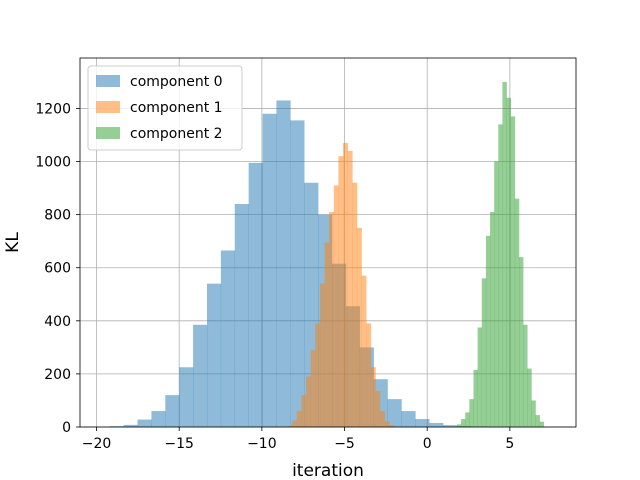 The image size is (640, 480). What do you see at coordinates (176, 134) in the screenshot?
I see `legend-label: component 2` at bounding box center [176, 134].